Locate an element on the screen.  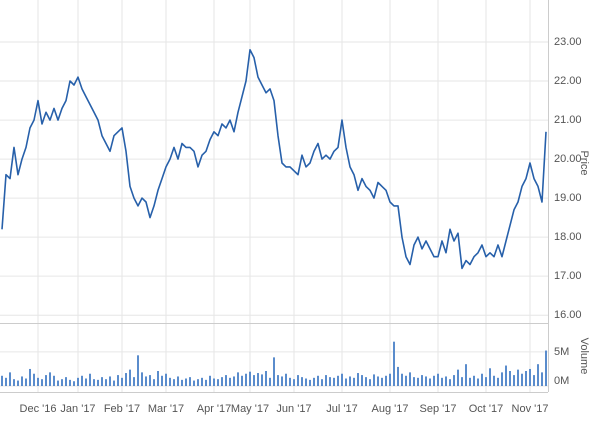
x-tick-label: Sep '17 is located at coordinates (438, 409).